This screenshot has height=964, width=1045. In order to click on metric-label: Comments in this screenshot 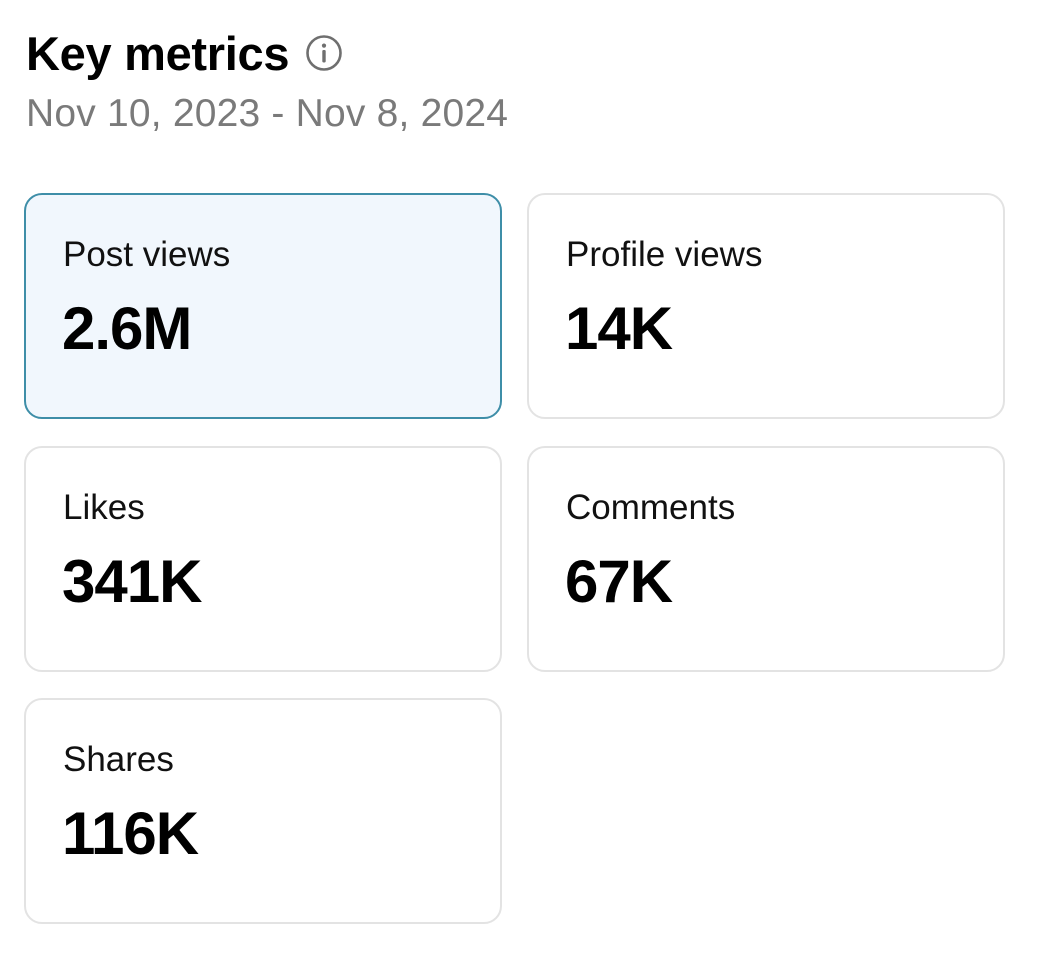, I will do `click(651, 507)`.